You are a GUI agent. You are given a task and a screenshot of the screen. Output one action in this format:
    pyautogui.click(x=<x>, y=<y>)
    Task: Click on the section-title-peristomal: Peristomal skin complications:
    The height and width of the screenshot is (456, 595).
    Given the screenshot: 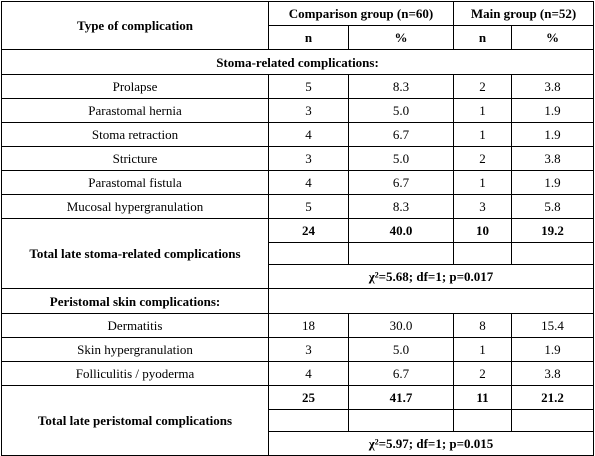 What is the action you would take?
    pyautogui.click(x=135, y=301)
    